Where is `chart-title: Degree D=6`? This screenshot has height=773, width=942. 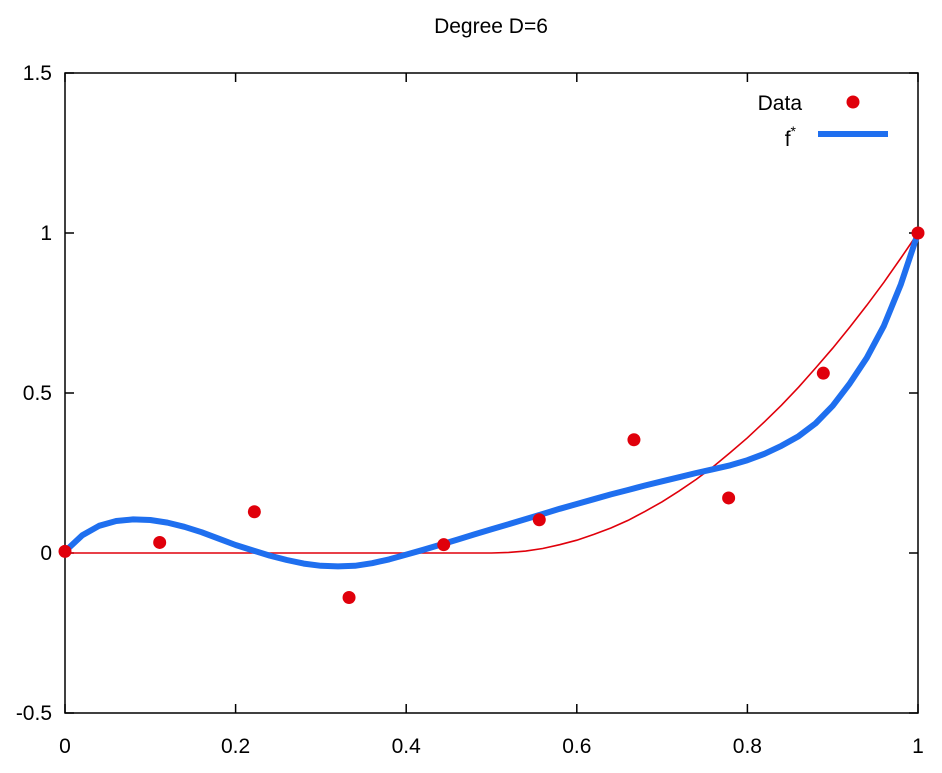
chart-title: Degree D=6 is located at coordinates (491, 26).